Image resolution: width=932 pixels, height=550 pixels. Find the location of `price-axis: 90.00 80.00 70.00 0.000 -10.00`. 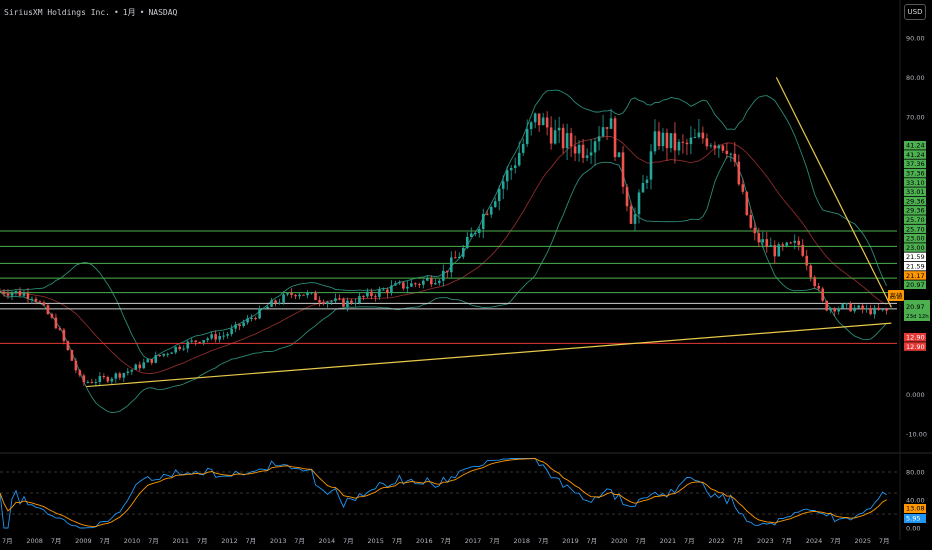

price-axis: 90.00 80.00 70.00 0.000 -10.00 is located at coordinates (916, 236).